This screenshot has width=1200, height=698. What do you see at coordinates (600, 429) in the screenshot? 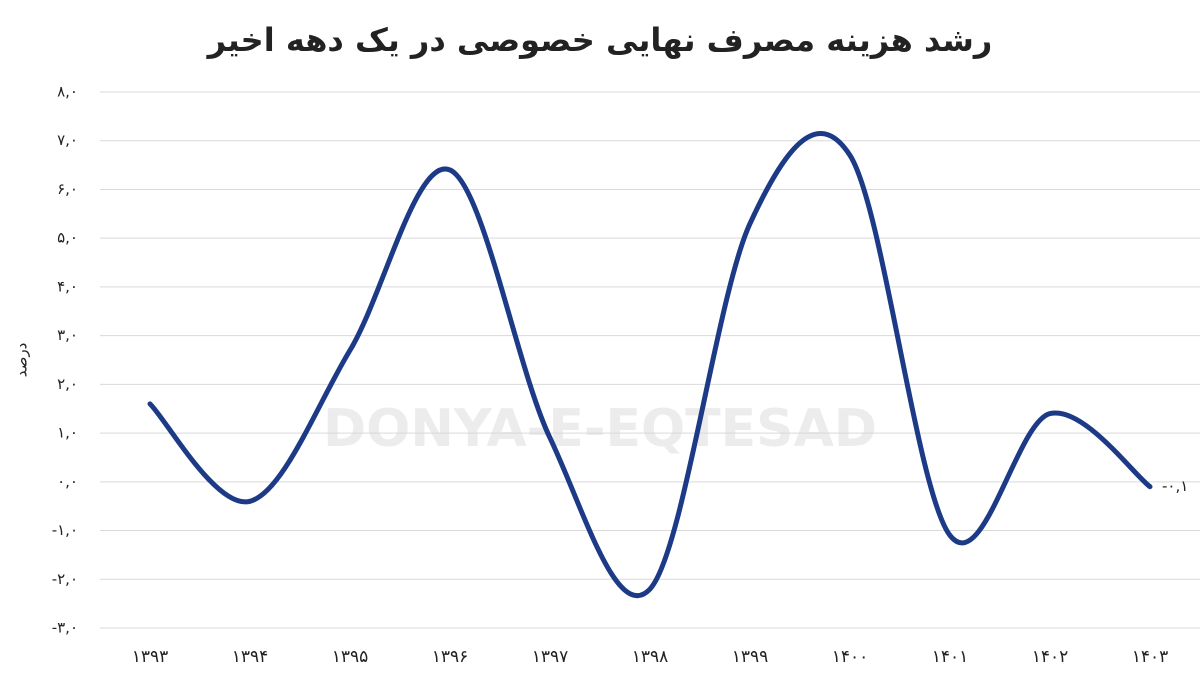
I see `watermark: DONYA-E-EQTESAD` at bounding box center [600, 429].